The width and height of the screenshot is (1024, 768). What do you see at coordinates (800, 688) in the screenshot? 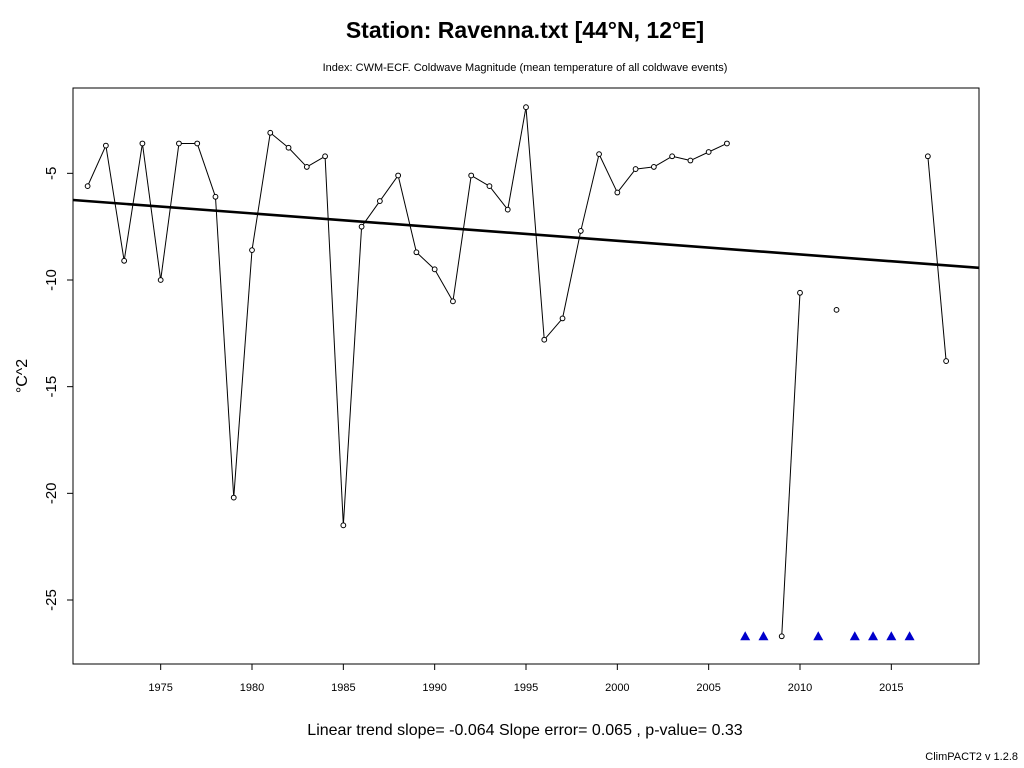
I see `x-tick-label: 2010` at bounding box center [800, 688].